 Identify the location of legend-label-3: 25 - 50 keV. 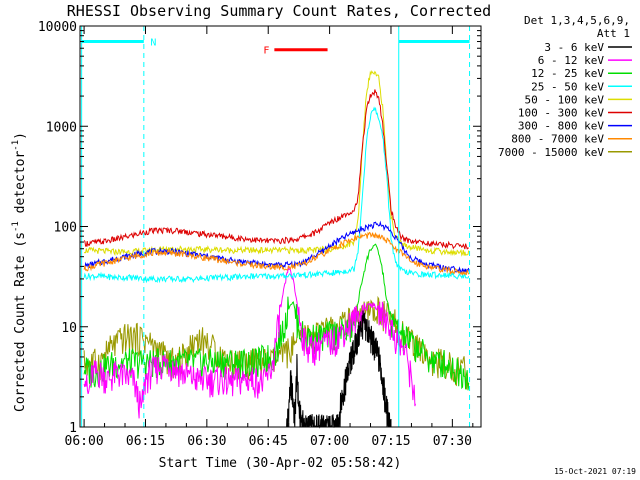
(567, 86).